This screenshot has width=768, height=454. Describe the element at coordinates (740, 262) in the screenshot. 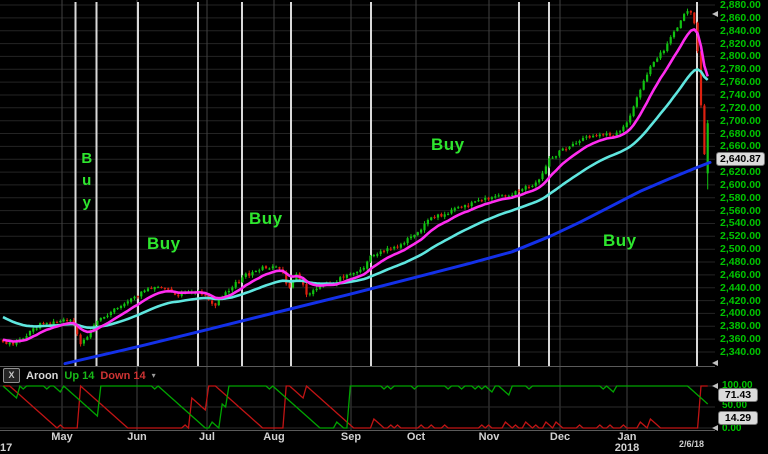

I see `price-tick: 2,480.00` at that location.